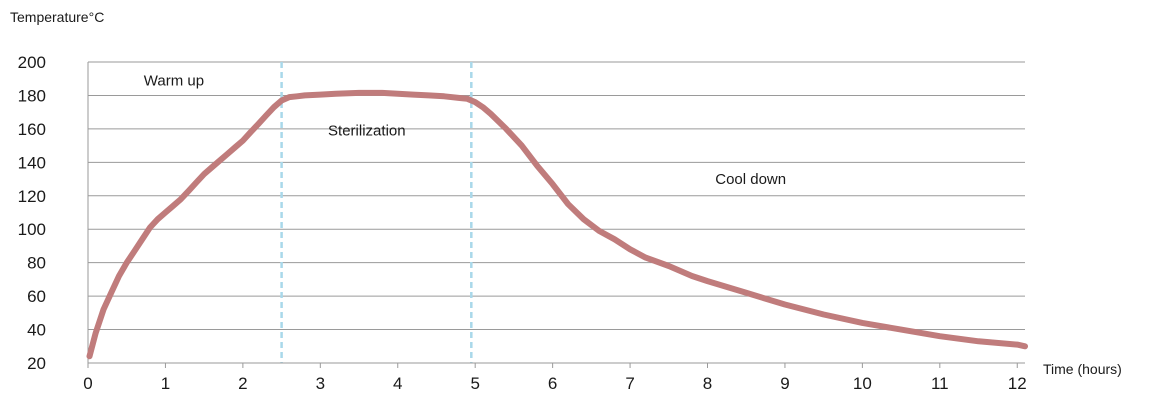 The image size is (1151, 393). I want to click on y-tick-label: 160, so click(32, 129).